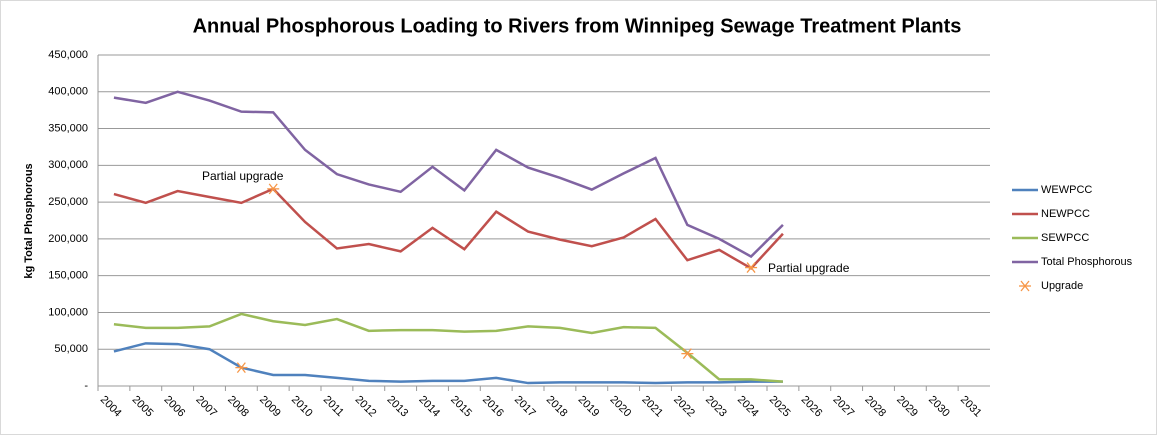 This screenshot has width=1157, height=435. Describe the element at coordinates (68, 239) in the screenshot. I see `y-tick-label: 200,000` at that location.